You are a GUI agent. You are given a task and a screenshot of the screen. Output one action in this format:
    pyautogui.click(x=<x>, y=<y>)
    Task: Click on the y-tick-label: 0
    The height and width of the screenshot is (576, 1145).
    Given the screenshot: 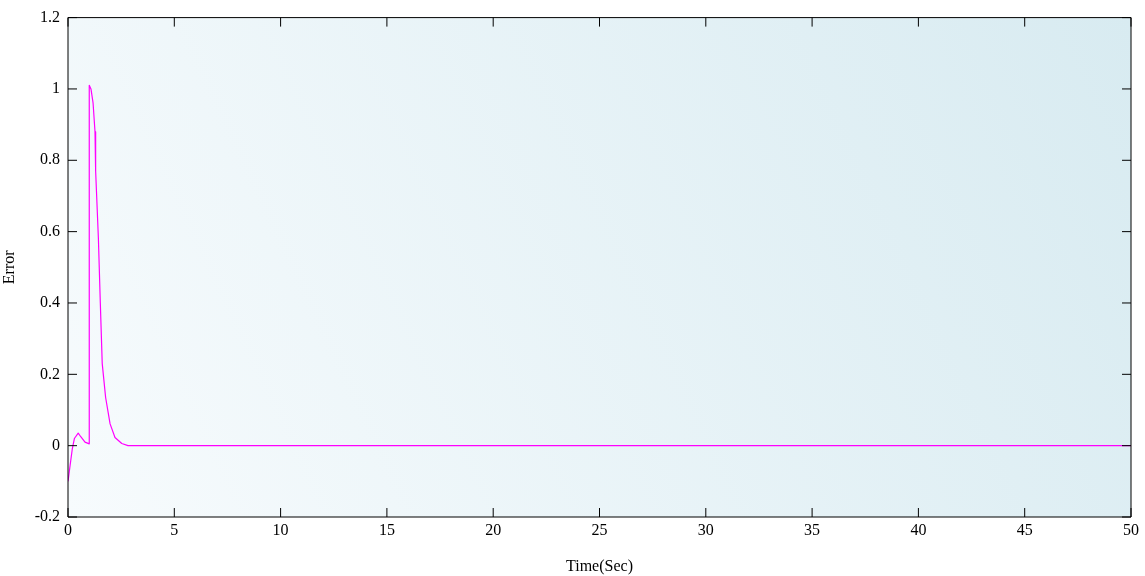 What is the action you would take?
    pyautogui.click(x=56, y=444)
    